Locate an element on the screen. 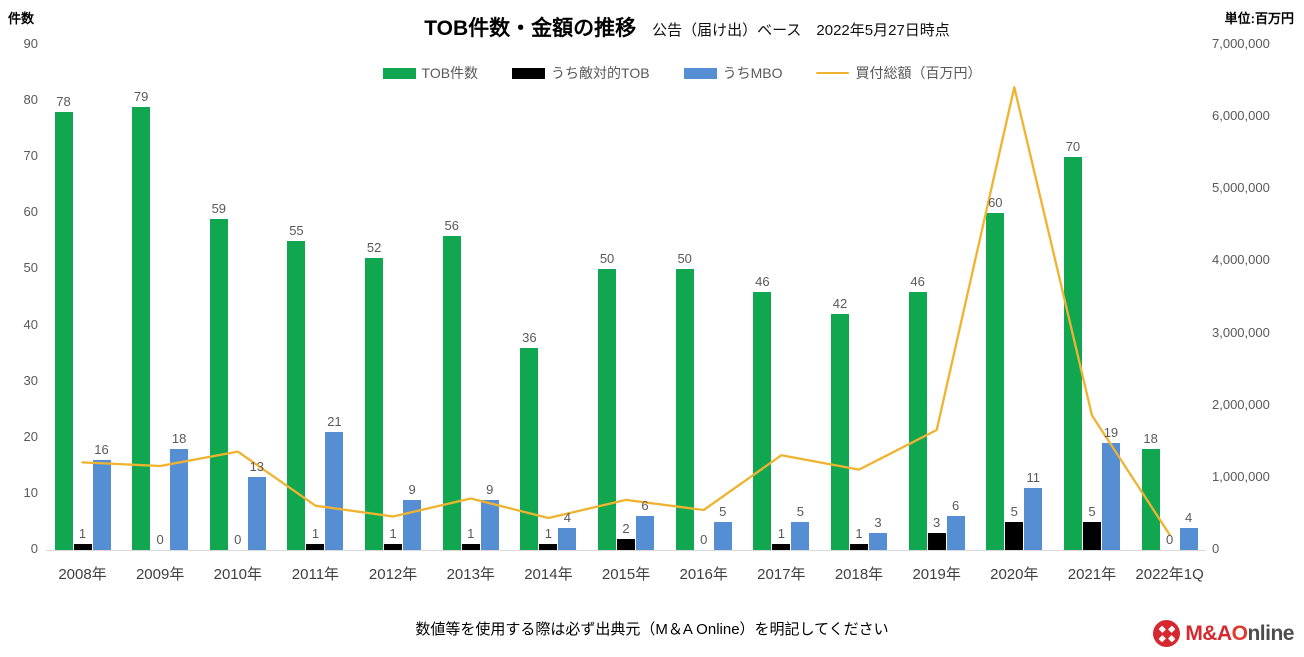 The image size is (1304, 657). x-axis-label: 2014年 is located at coordinates (548, 574).